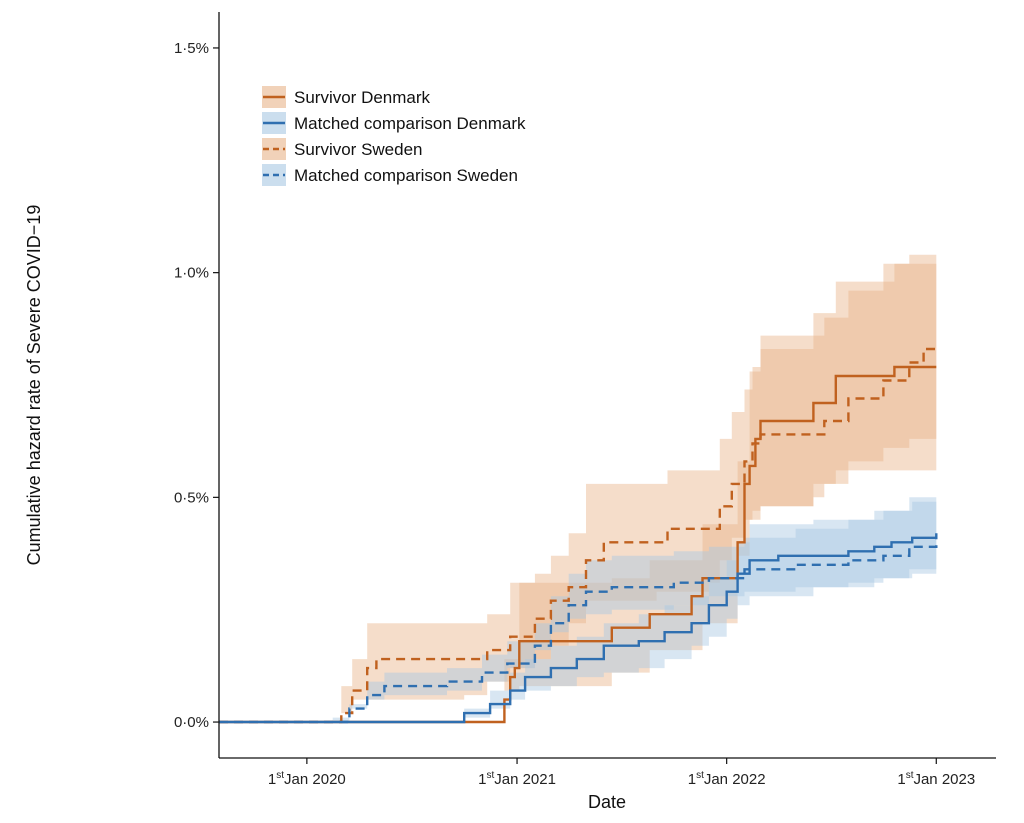 The image size is (1024, 823). Describe the element at coordinates (727, 779) in the screenshot. I see `x-tick-label: 1stJan 2022` at that location.